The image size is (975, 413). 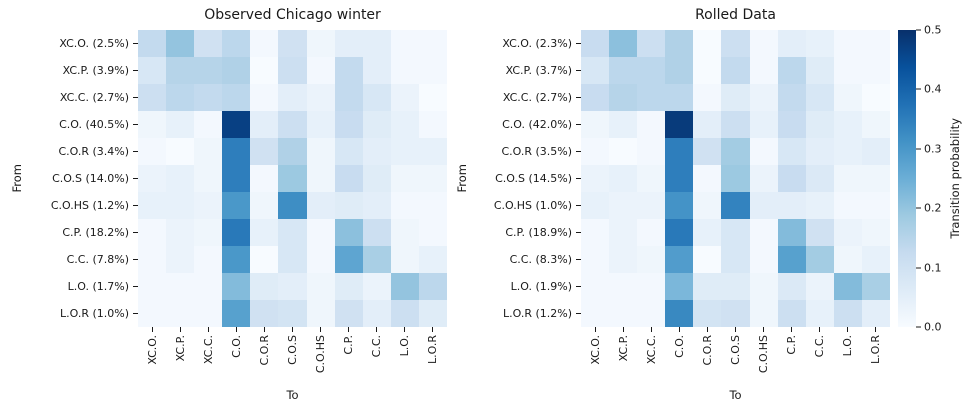 I want to click on y-tick: L.O. (1.9%), so click(x=522, y=286).